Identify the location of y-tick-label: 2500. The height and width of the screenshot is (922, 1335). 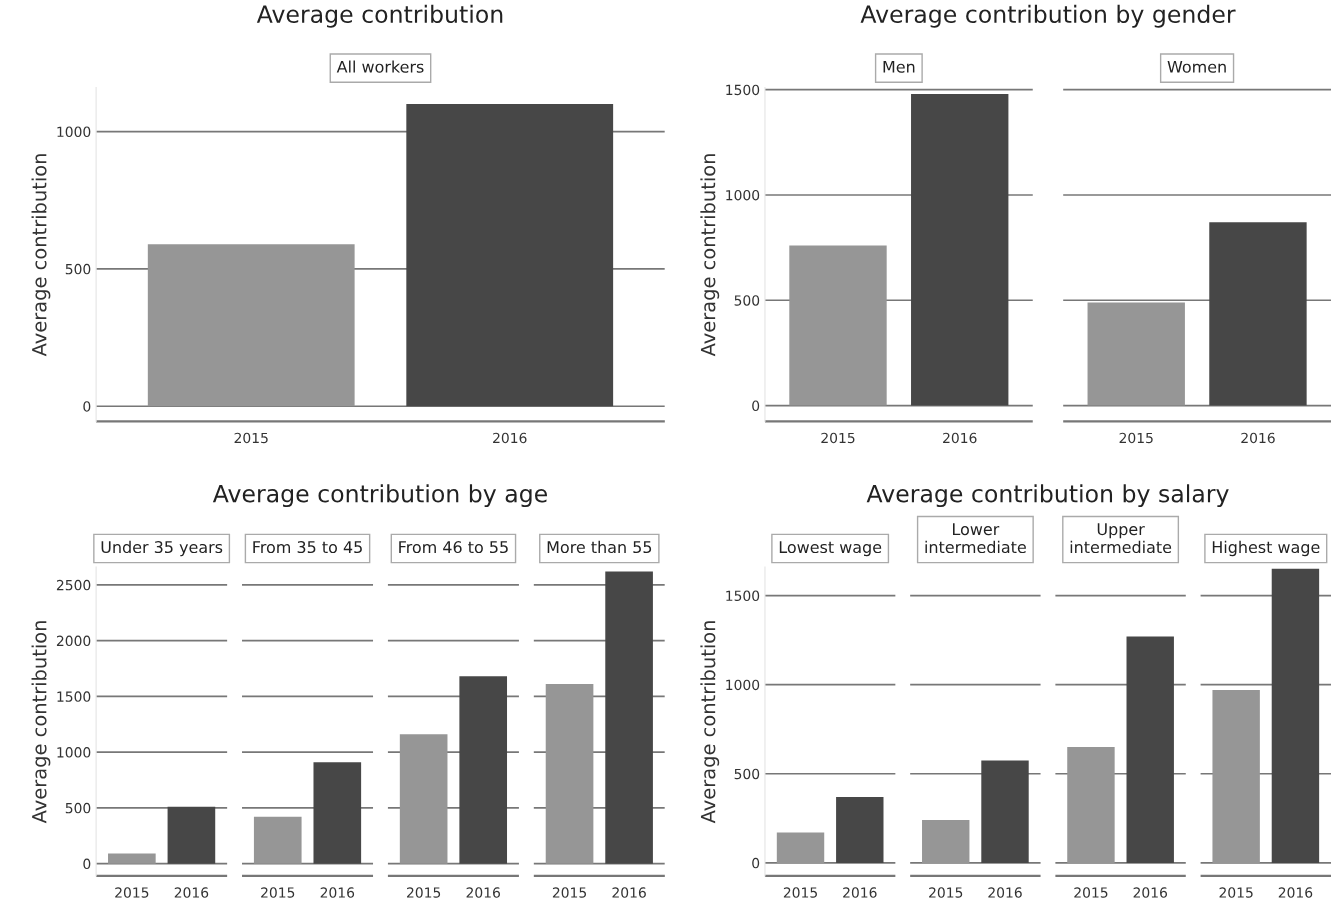
(73, 585).